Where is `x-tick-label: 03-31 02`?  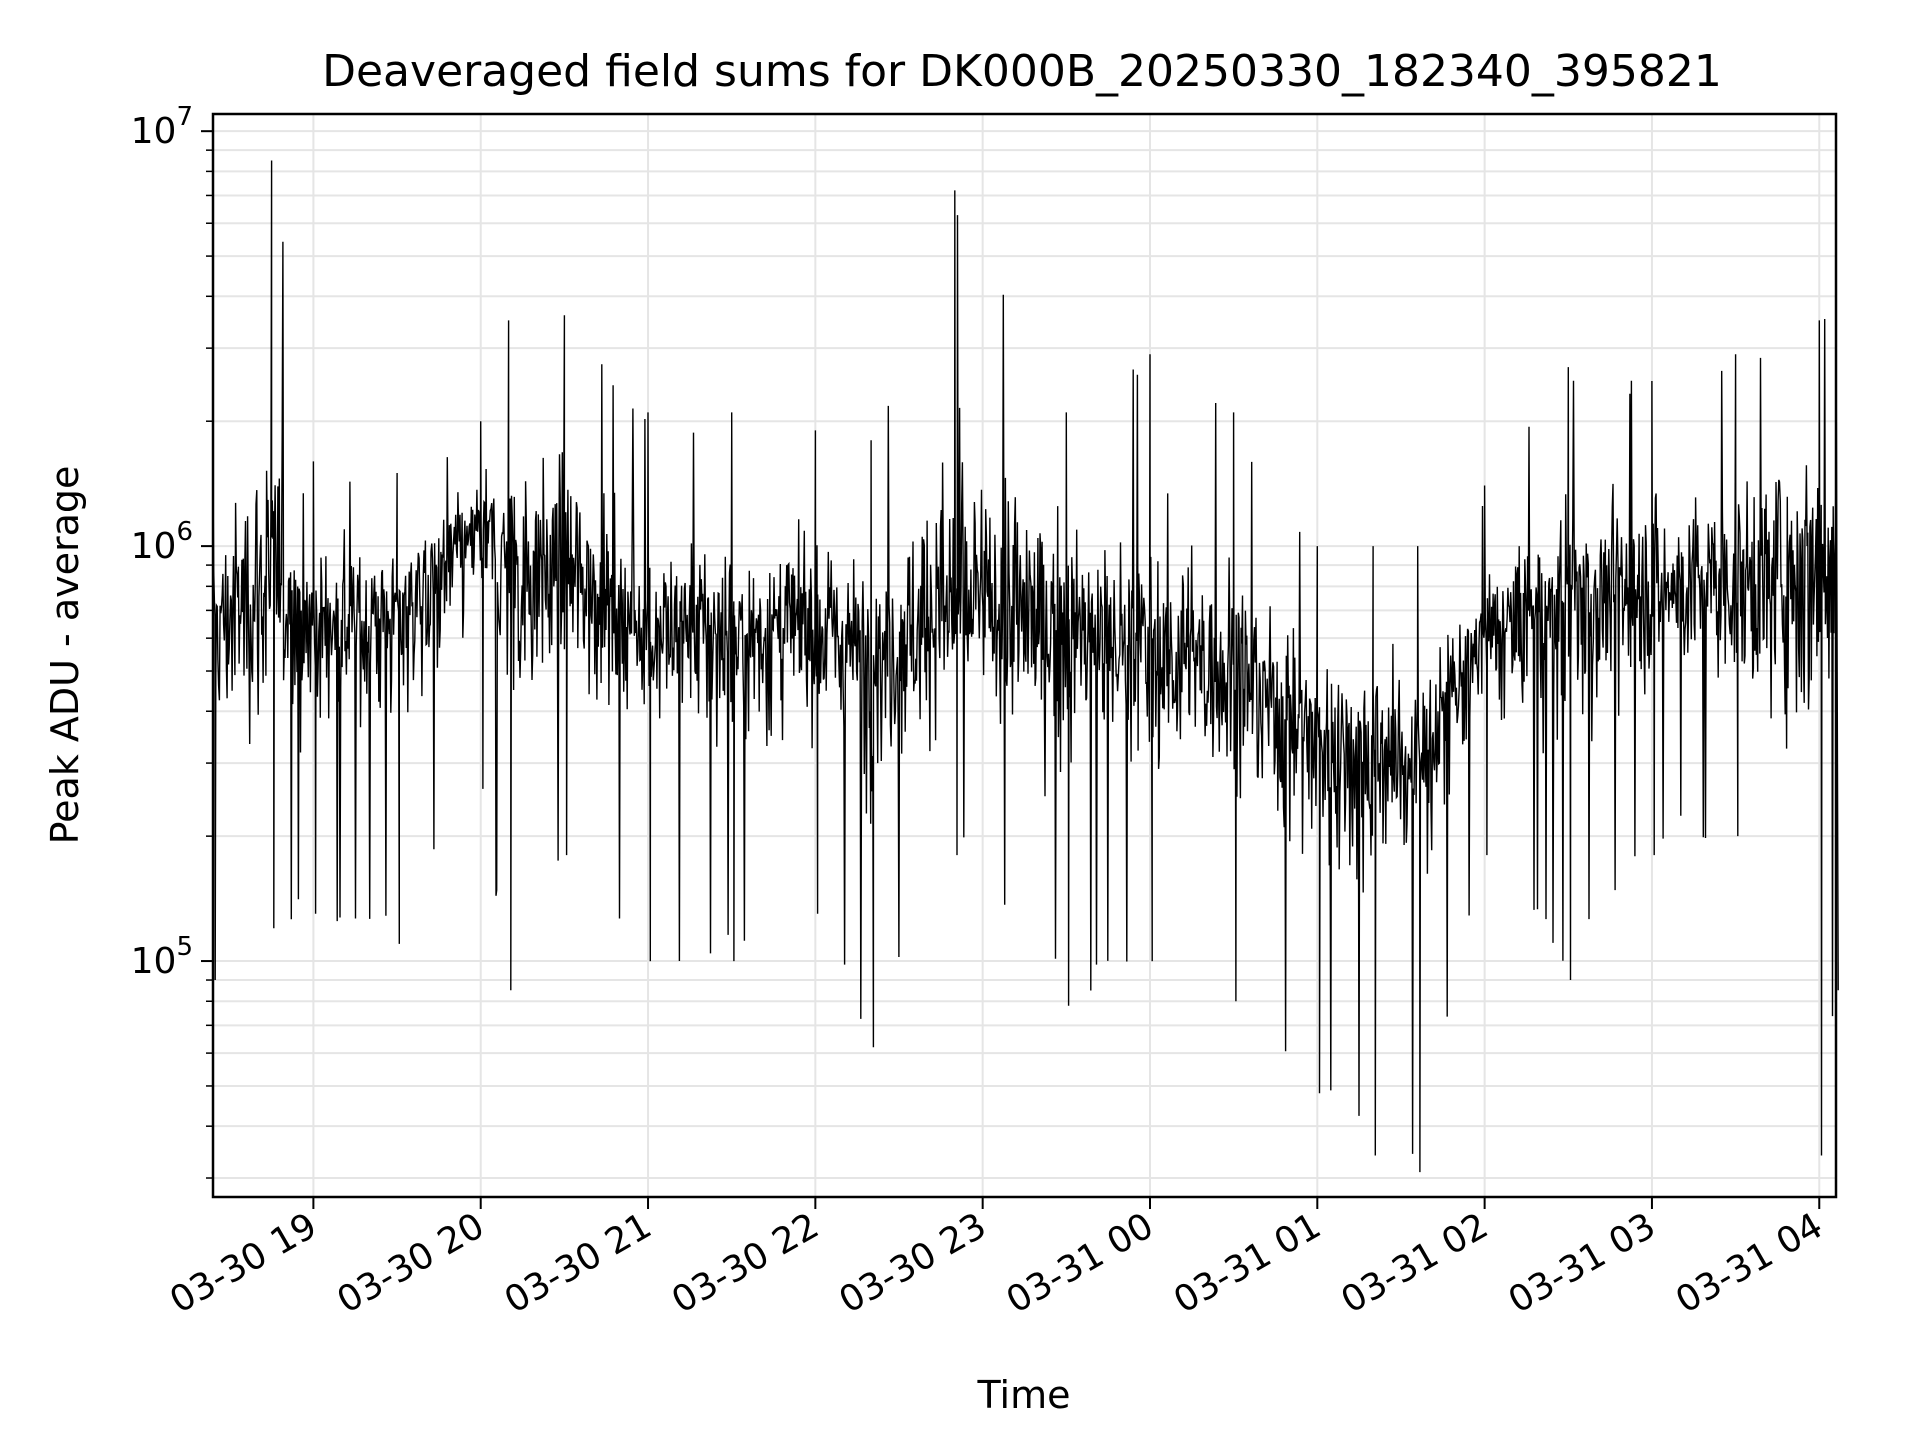
x-tick-label: 03-31 02 is located at coordinates (1414, 1263).